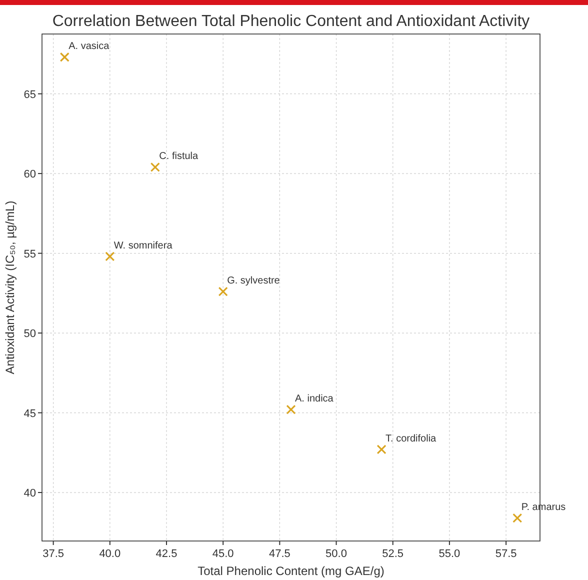  Describe the element at coordinates (411, 438) in the screenshot. I see `annotation: T. cordifolia` at that location.